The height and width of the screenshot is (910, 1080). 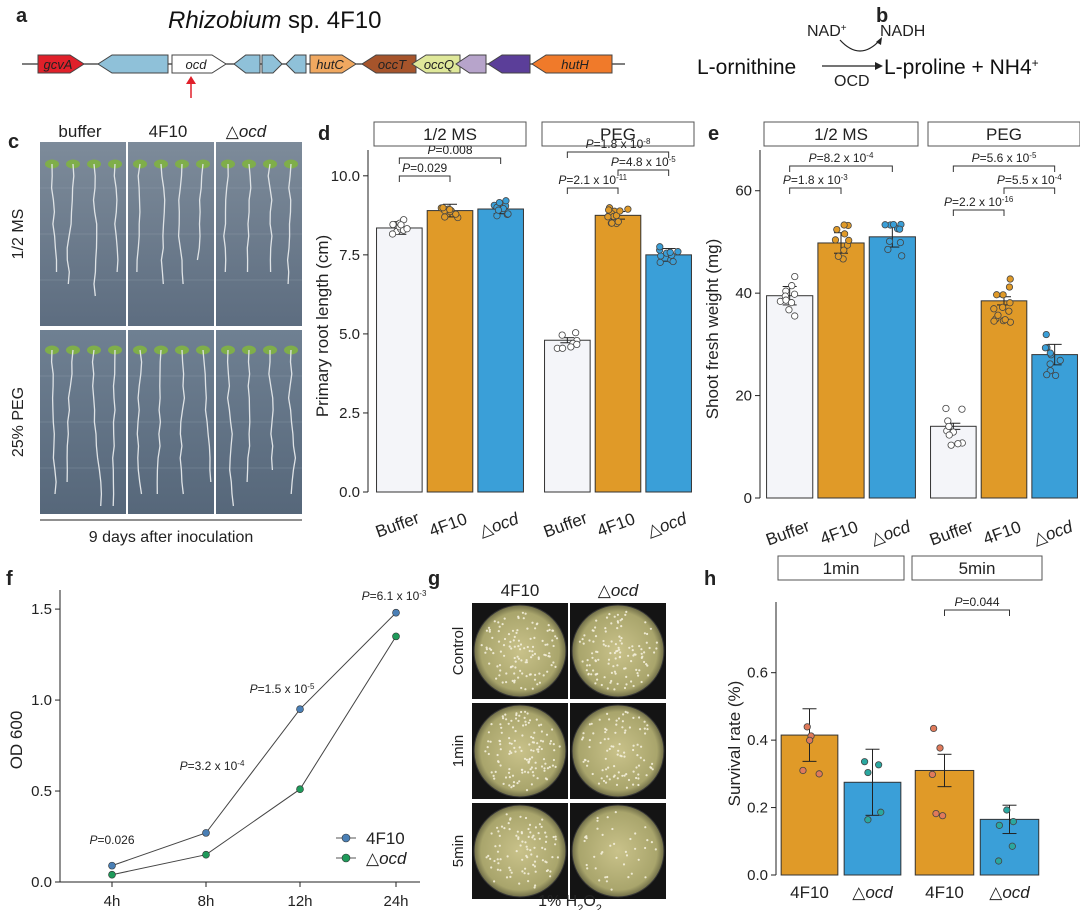 I want to click on y-axis-label: OD 600, so click(x=16, y=740).